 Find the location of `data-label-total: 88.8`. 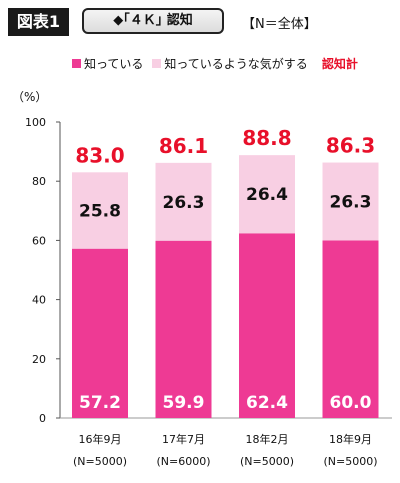

data-label-total: 88.8 is located at coordinates (266, 138).